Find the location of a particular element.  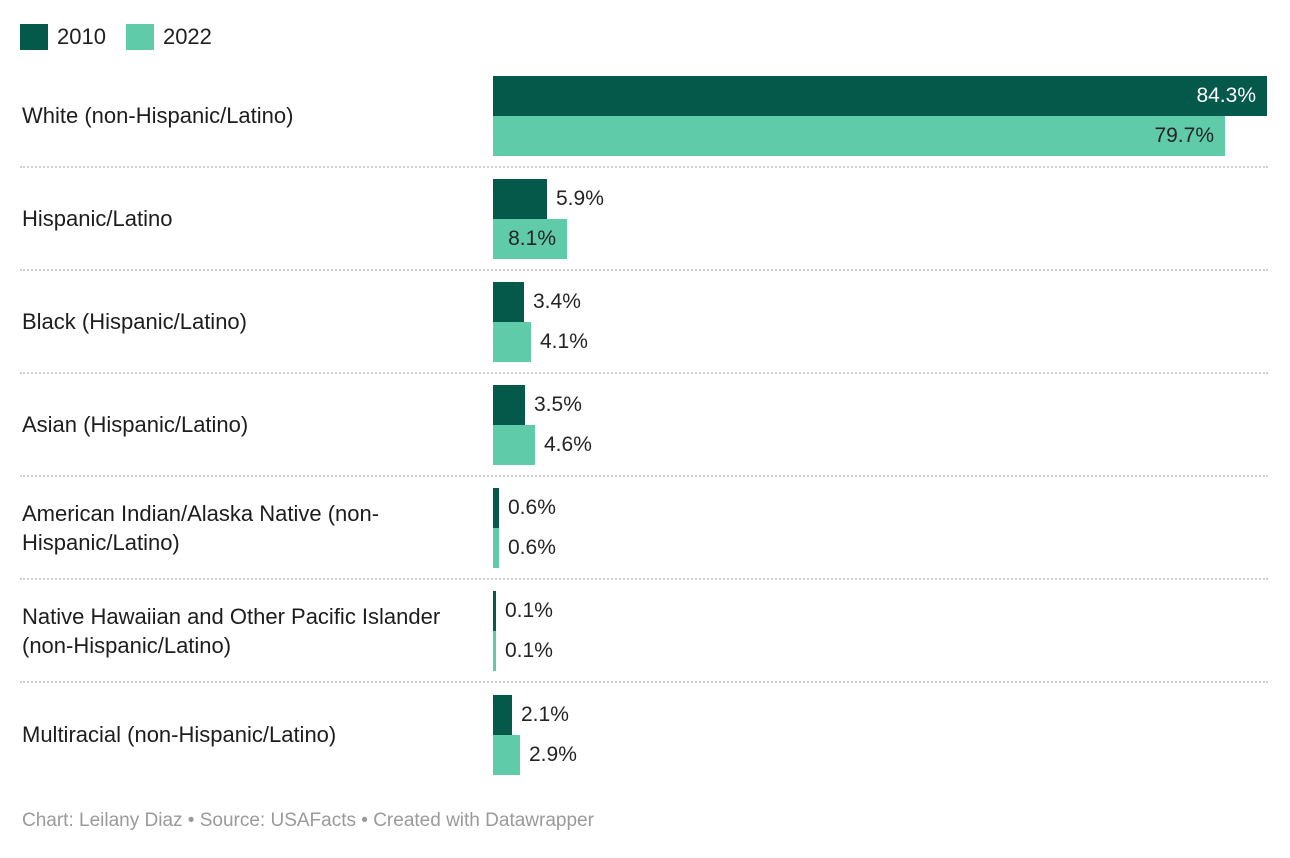

bar-group: 3.5% 4.6% is located at coordinates (883, 424).